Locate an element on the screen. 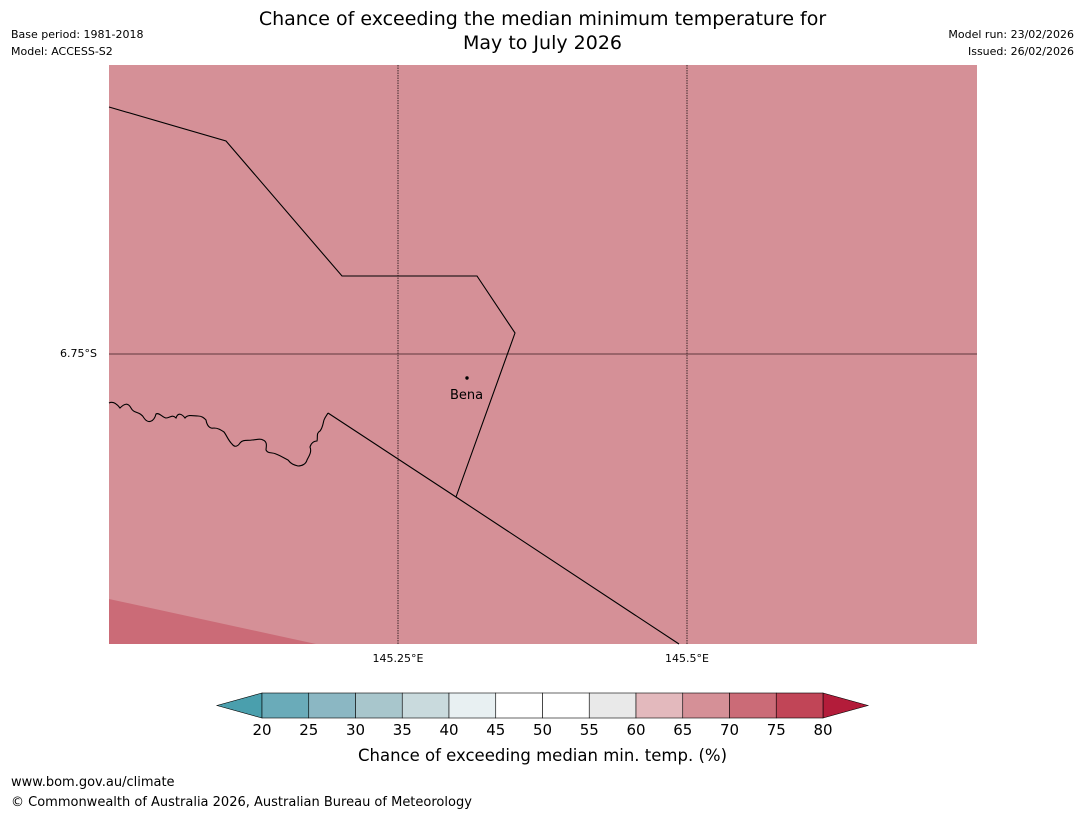 The image size is (1085, 816). colorbar-tick-label: 30 is located at coordinates (355, 730).